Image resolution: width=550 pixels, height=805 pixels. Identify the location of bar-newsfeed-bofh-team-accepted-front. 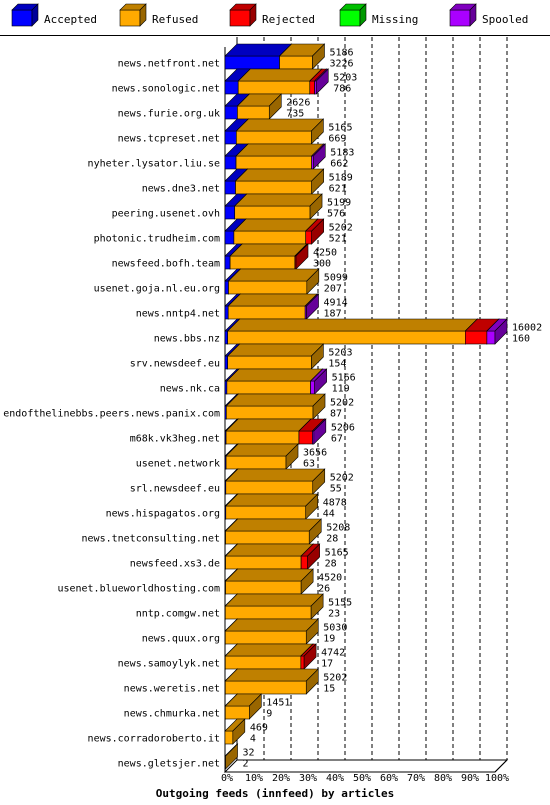
(227, 262).